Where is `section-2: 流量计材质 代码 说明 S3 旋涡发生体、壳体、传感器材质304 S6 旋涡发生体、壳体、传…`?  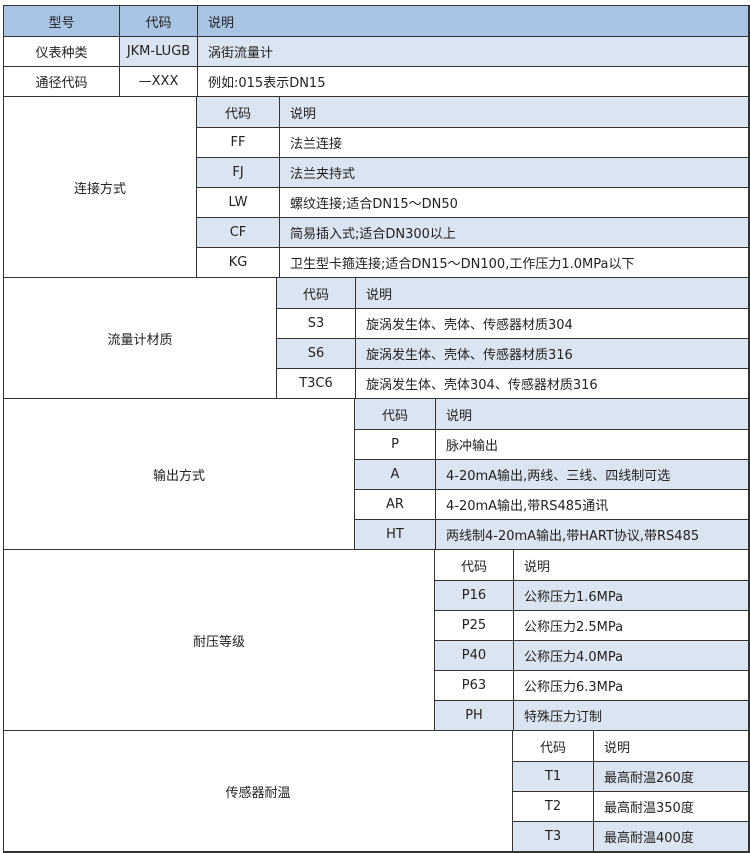
section-2: 流量计材质 代码 说明 S3 旋涡发生体、壳体、传感器材质304 S6 旋涡发生体、壳体、传… is located at coordinates (376, 337).